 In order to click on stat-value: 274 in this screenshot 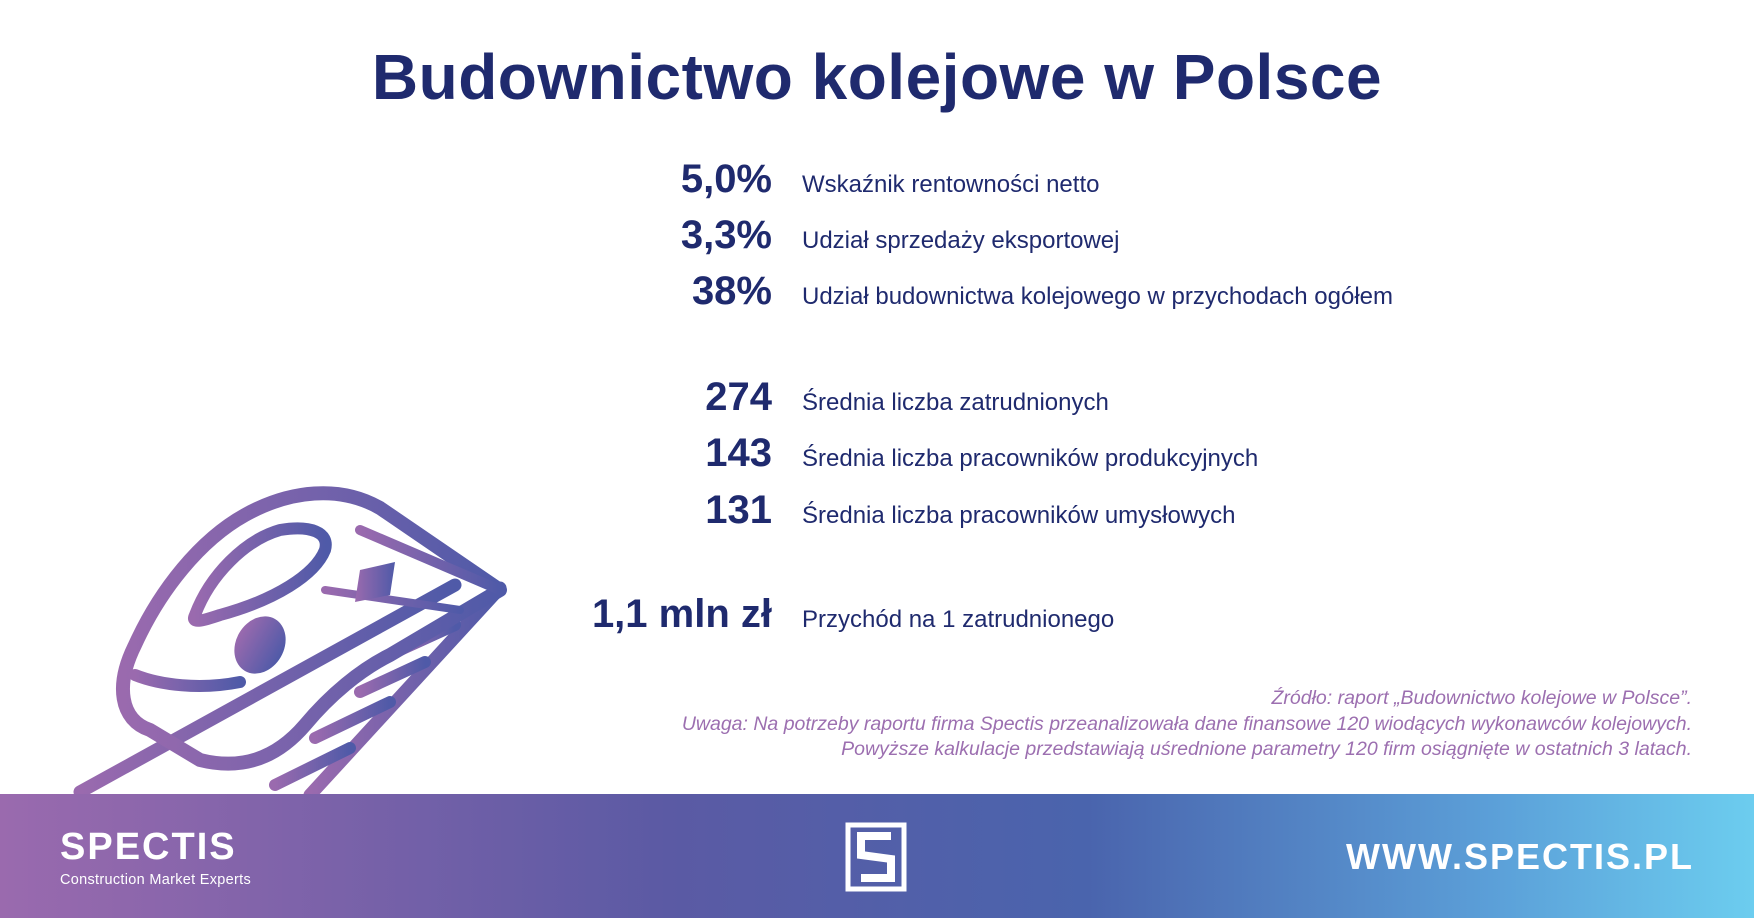, I will do `click(738, 397)`.